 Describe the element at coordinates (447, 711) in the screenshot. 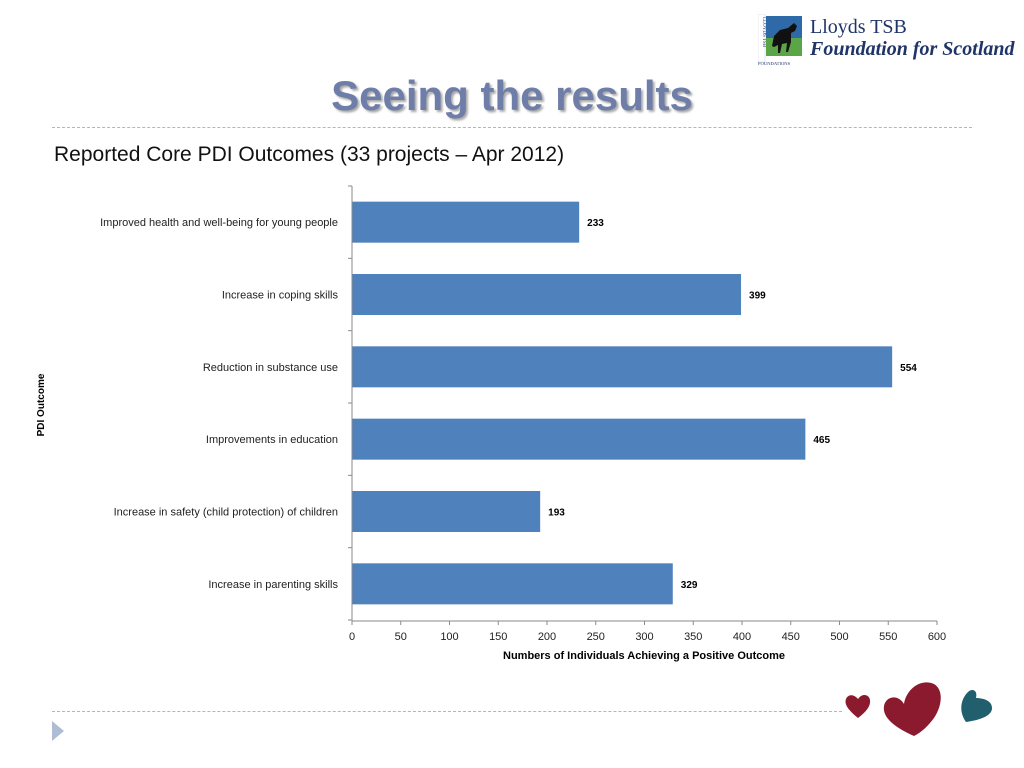

I see `bottom-divider` at that location.